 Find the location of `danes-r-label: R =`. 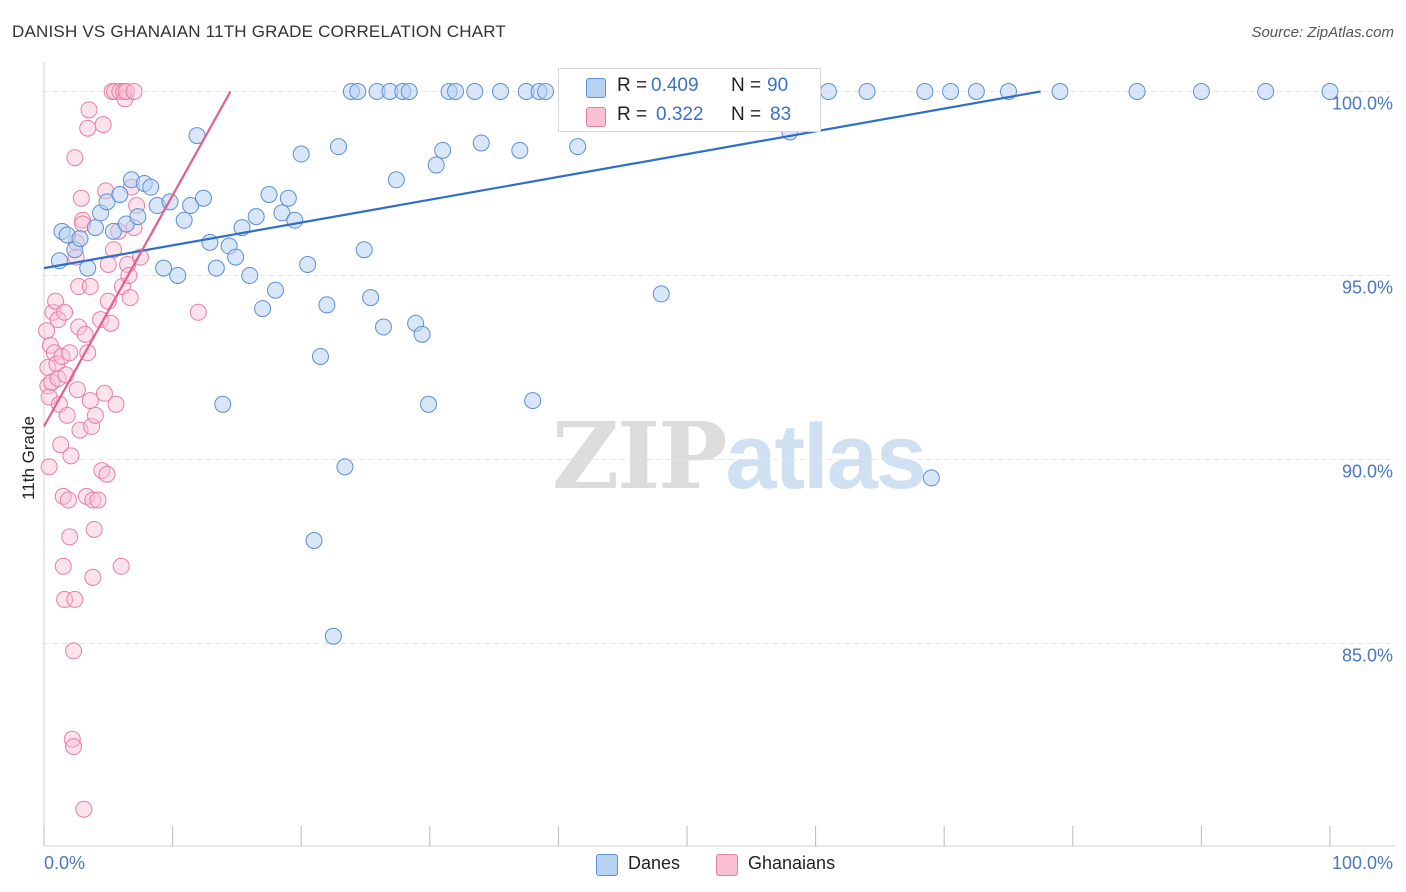

danes-r-label: R = is located at coordinates (632, 85).